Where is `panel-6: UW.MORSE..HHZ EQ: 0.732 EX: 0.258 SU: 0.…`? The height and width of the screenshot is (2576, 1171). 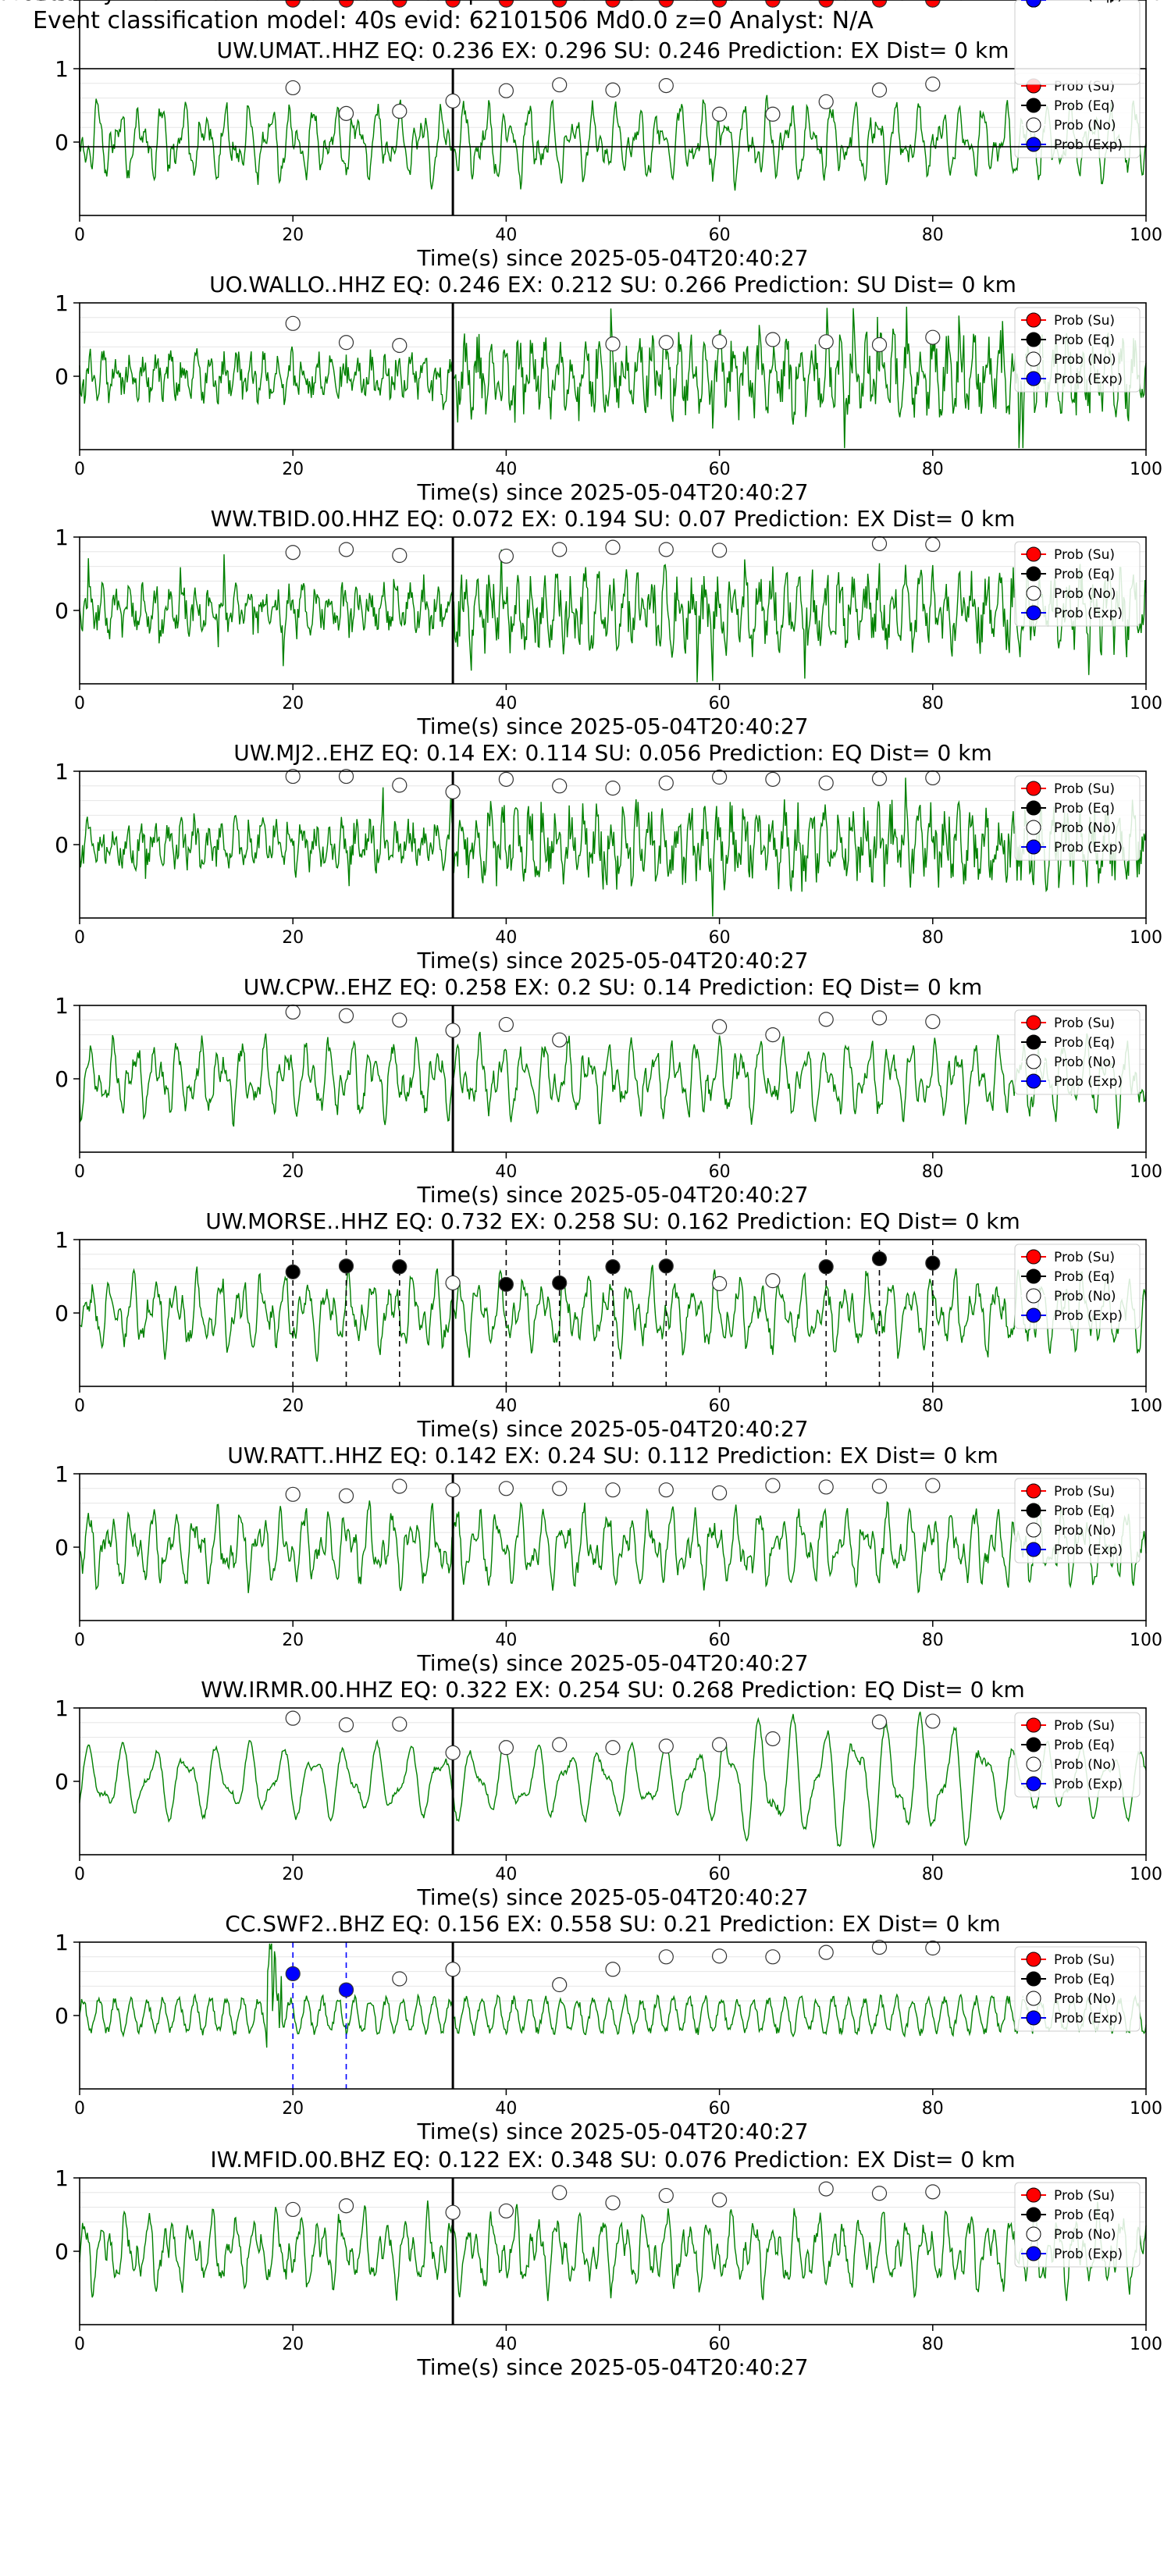 panel-6: UW.MORSE..HHZ EQ: 0.732 EX: 0.258 SU: 0.… is located at coordinates (608, 1325).